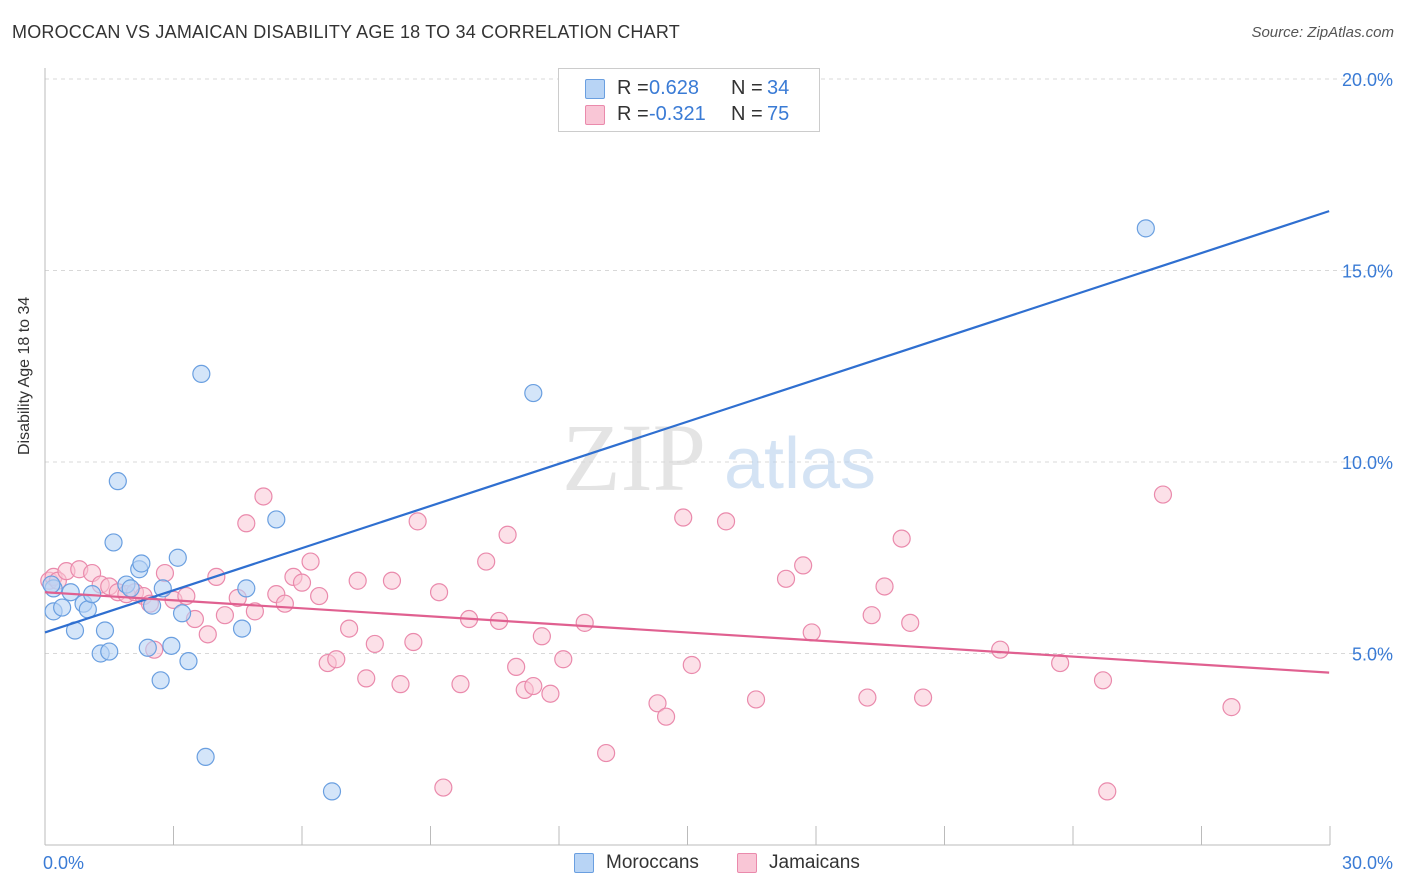 The width and height of the screenshot is (1406, 892). What do you see at coordinates (814, 862) in the screenshot?
I see `jamaicans-legend-label: Jamaicans` at bounding box center [814, 862].